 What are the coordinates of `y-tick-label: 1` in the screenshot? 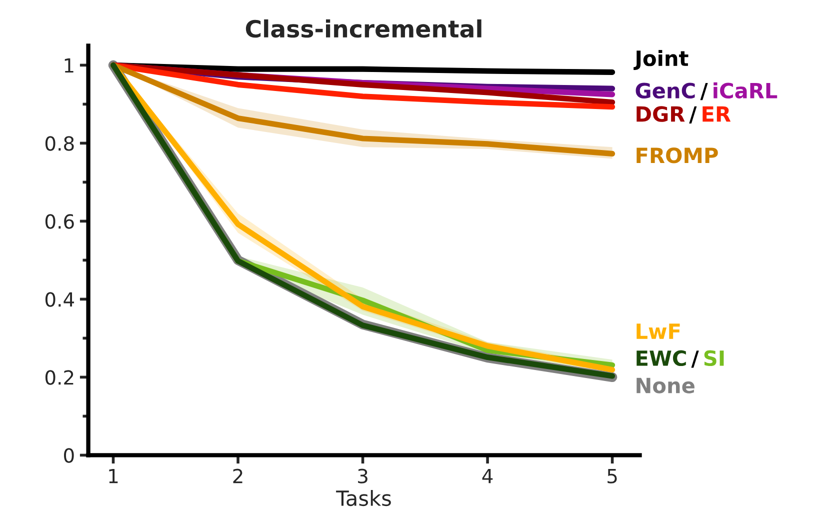 It's located at (69, 65).